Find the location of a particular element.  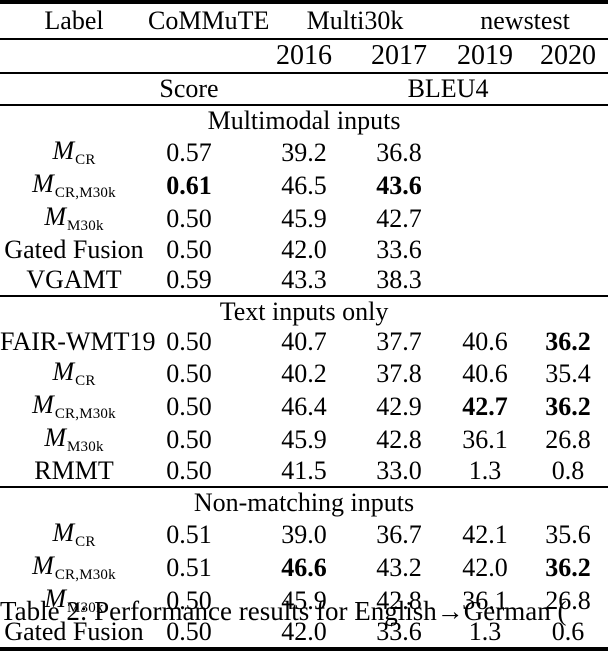

table-row: VGAMT 0.59 43.3 38.3 is located at coordinates (304, 280).